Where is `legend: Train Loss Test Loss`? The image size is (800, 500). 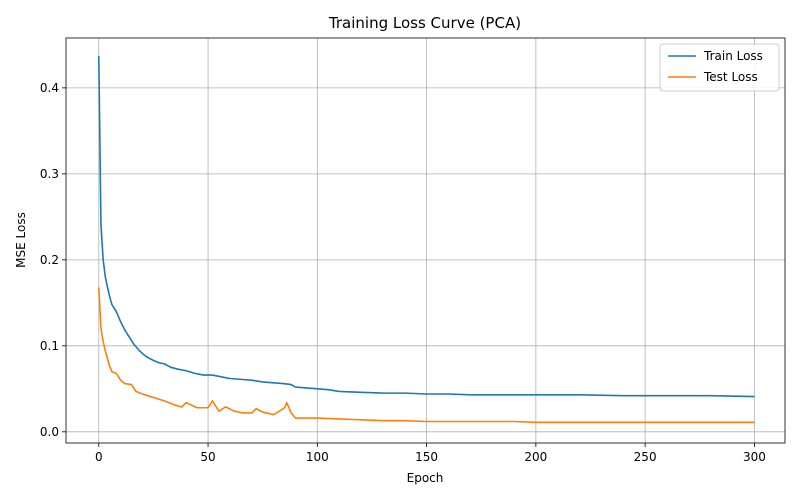
legend: Train Loss Test Loss is located at coordinates (719, 67).